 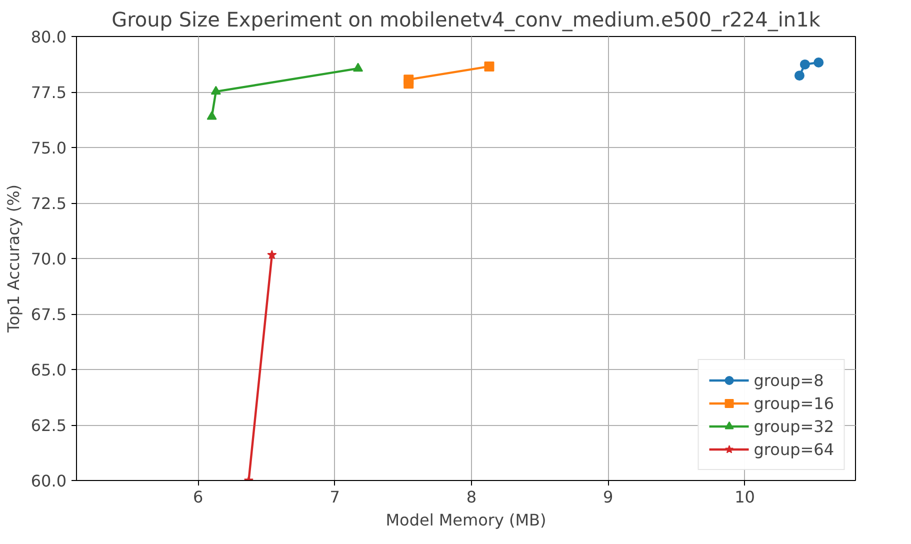 What do you see at coordinates (48, 481) in the screenshot?
I see `y-tick-label: 60.0` at bounding box center [48, 481].